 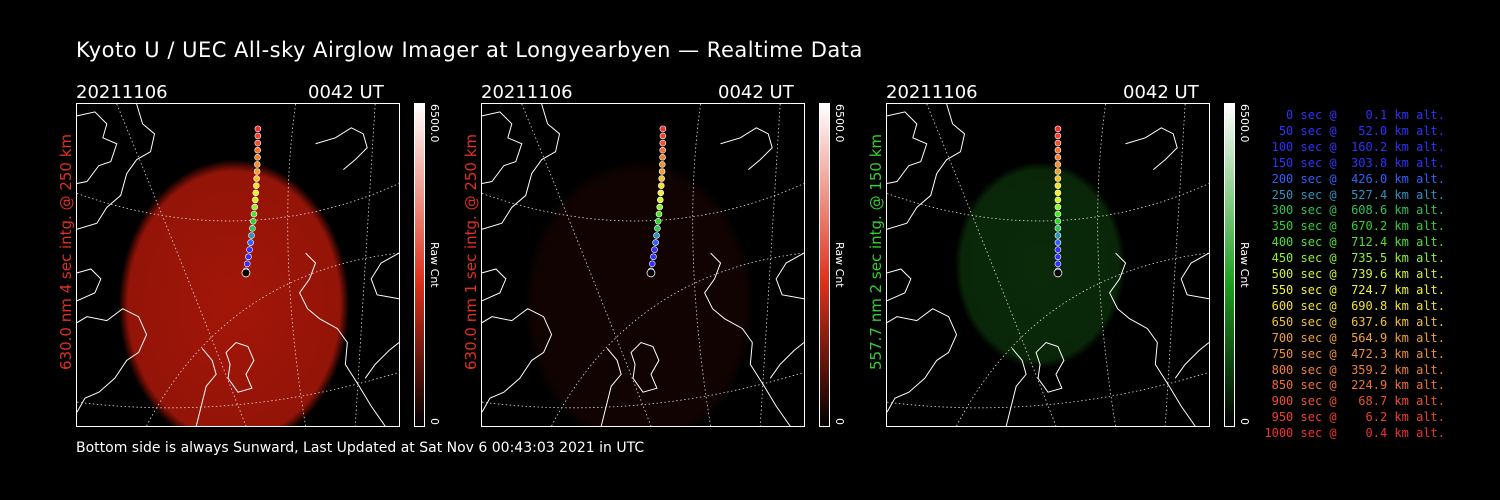 What do you see at coordinates (1354, 417) in the screenshot?
I see `legend-row: 950 sec @ 6.2 km alt.` at bounding box center [1354, 417].